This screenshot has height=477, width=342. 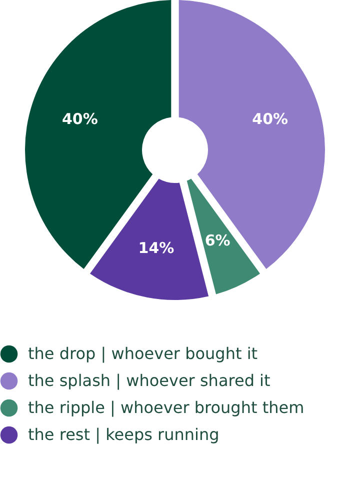 I want to click on data-label: 6%, so click(x=217, y=240).